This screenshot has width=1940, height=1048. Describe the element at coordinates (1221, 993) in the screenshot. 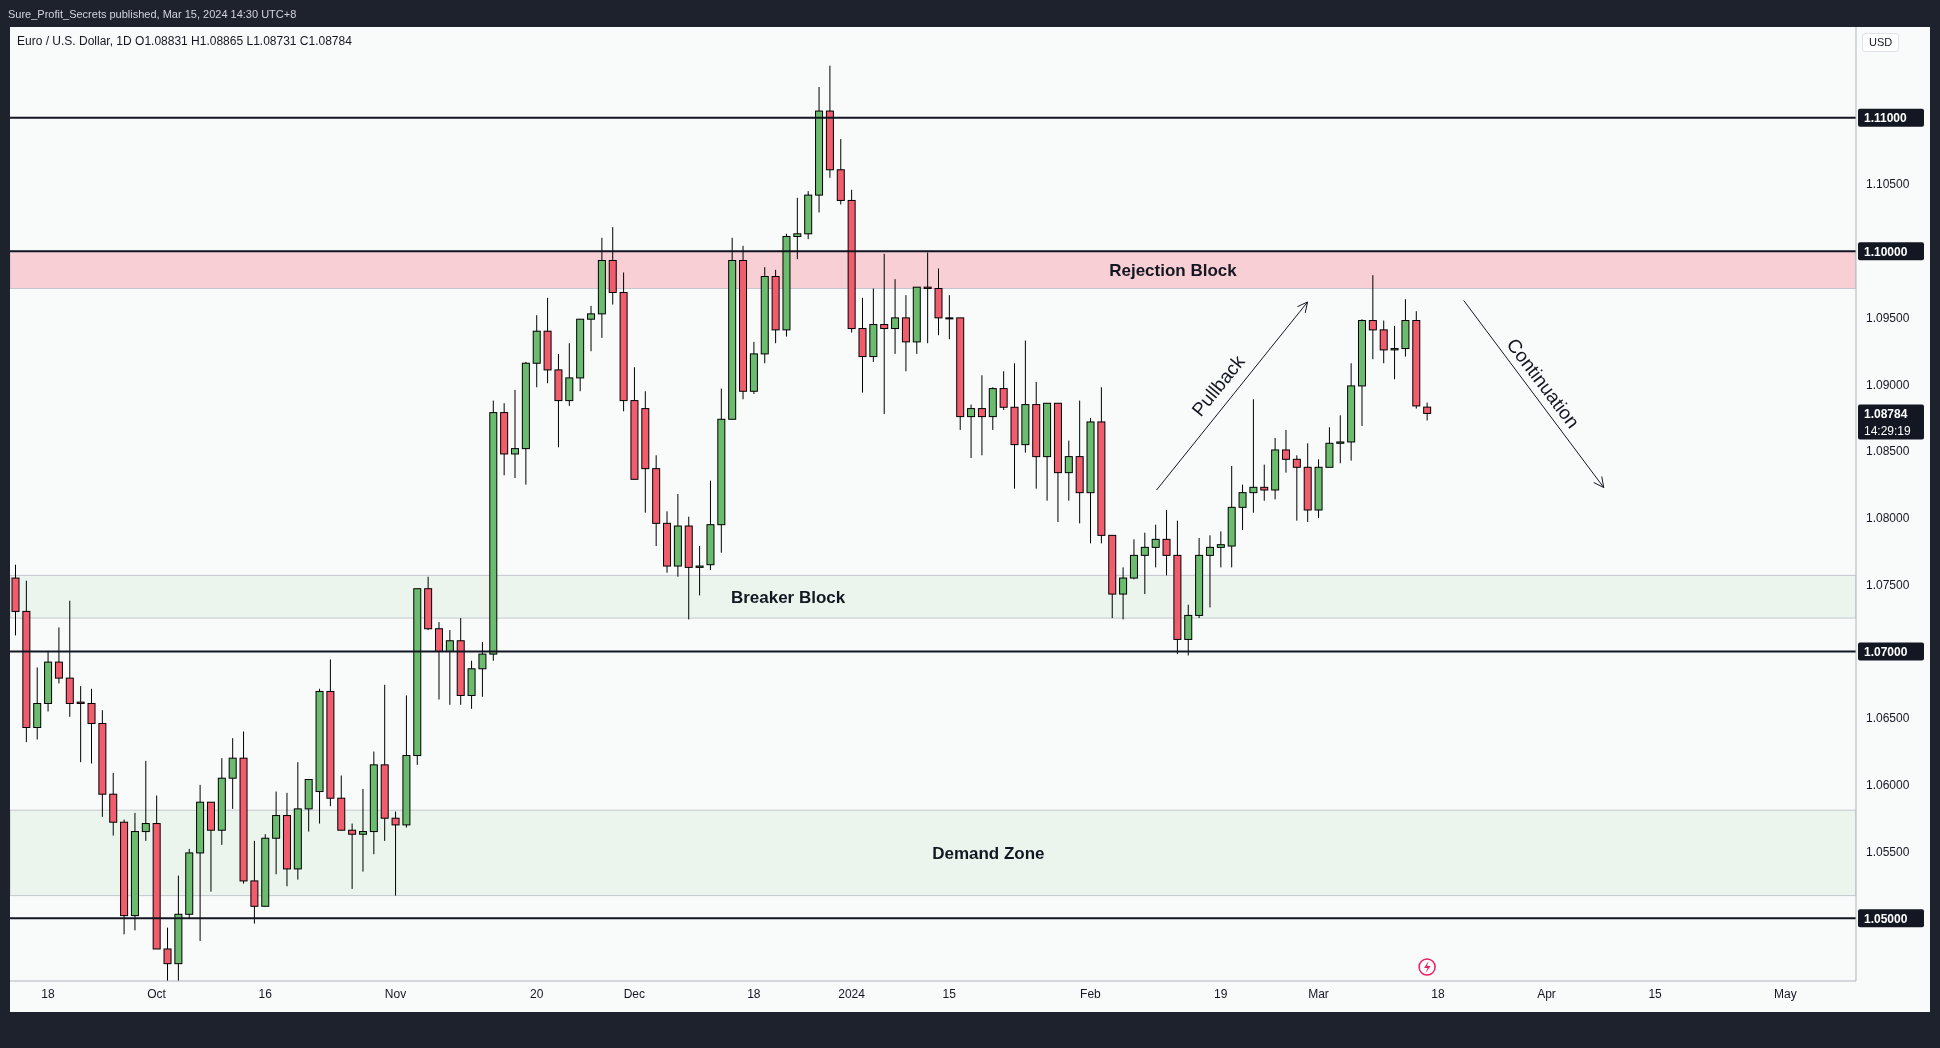

I see `x-tick-label: 19` at that location.